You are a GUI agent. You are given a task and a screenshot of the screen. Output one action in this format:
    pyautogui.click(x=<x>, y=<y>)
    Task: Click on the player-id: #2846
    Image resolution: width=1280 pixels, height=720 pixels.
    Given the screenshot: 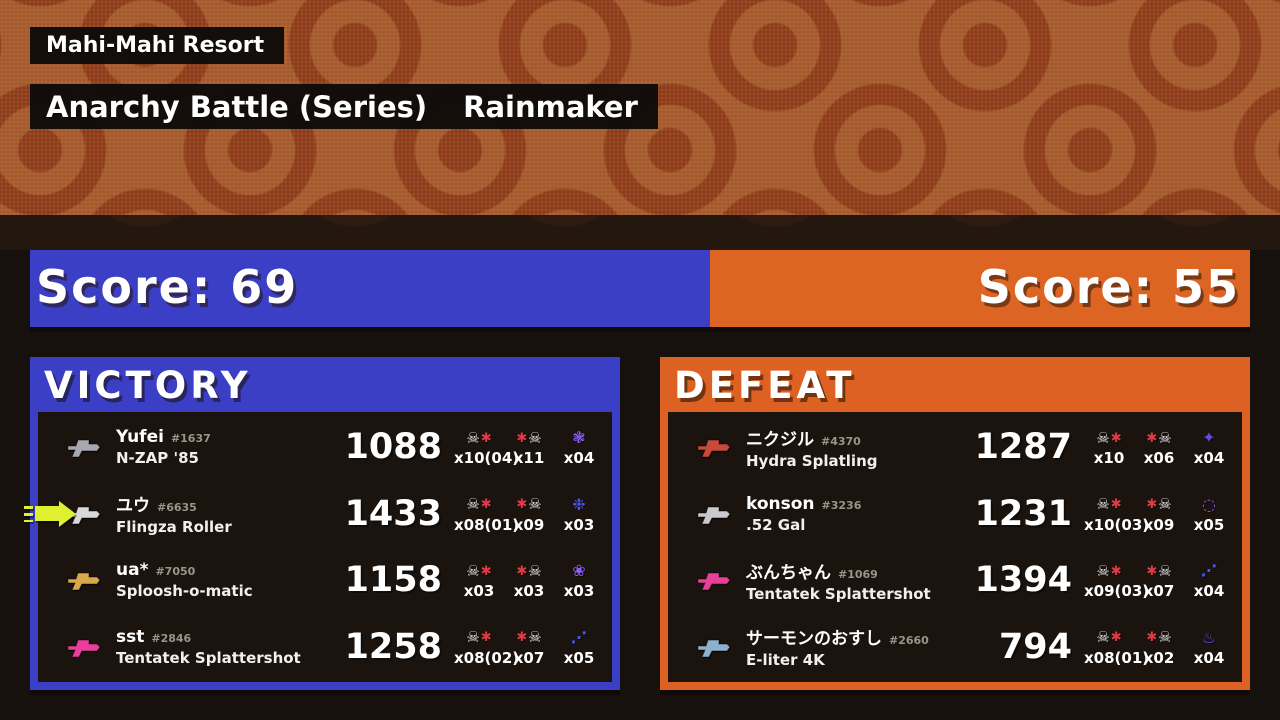 What is the action you would take?
    pyautogui.click(x=171, y=638)
    